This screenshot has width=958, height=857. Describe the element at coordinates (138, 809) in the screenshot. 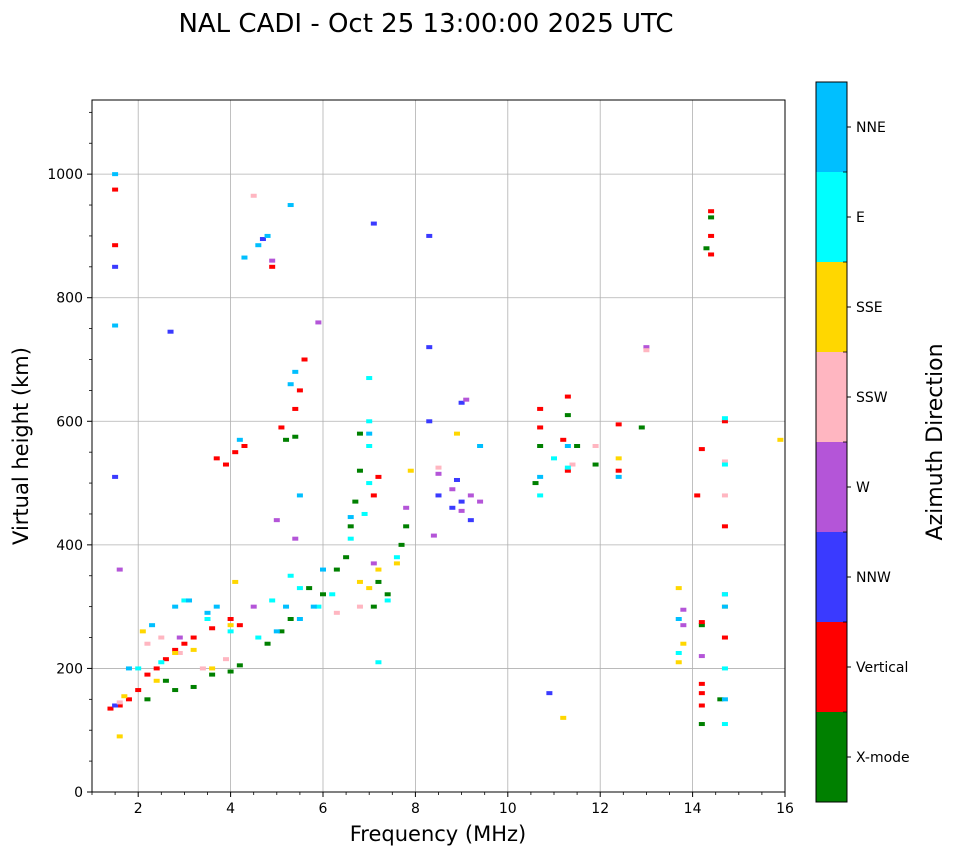

I see `x-tick-label: 2` at that location.